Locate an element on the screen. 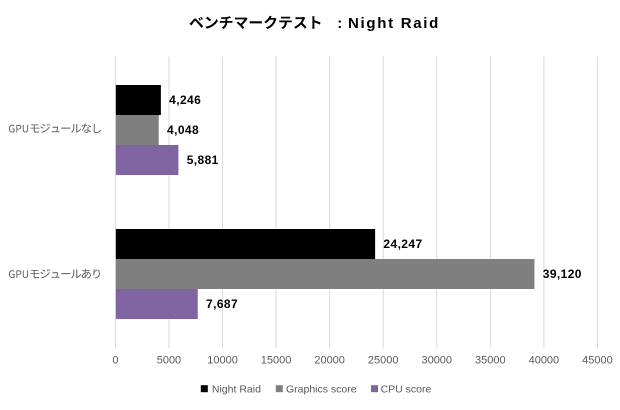 The width and height of the screenshot is (620, 410). svg-text: 0 is located at coordinates (115, 361).